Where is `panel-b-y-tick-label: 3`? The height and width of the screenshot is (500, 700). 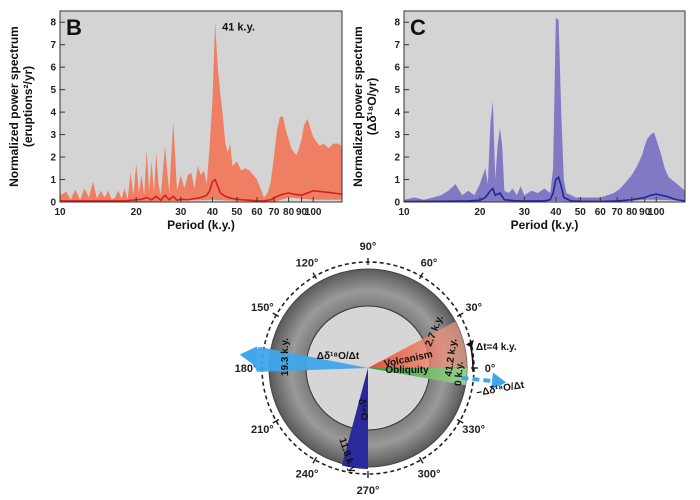
panel-b-y-tick-label: 3 is located at coordinates (53, 135).